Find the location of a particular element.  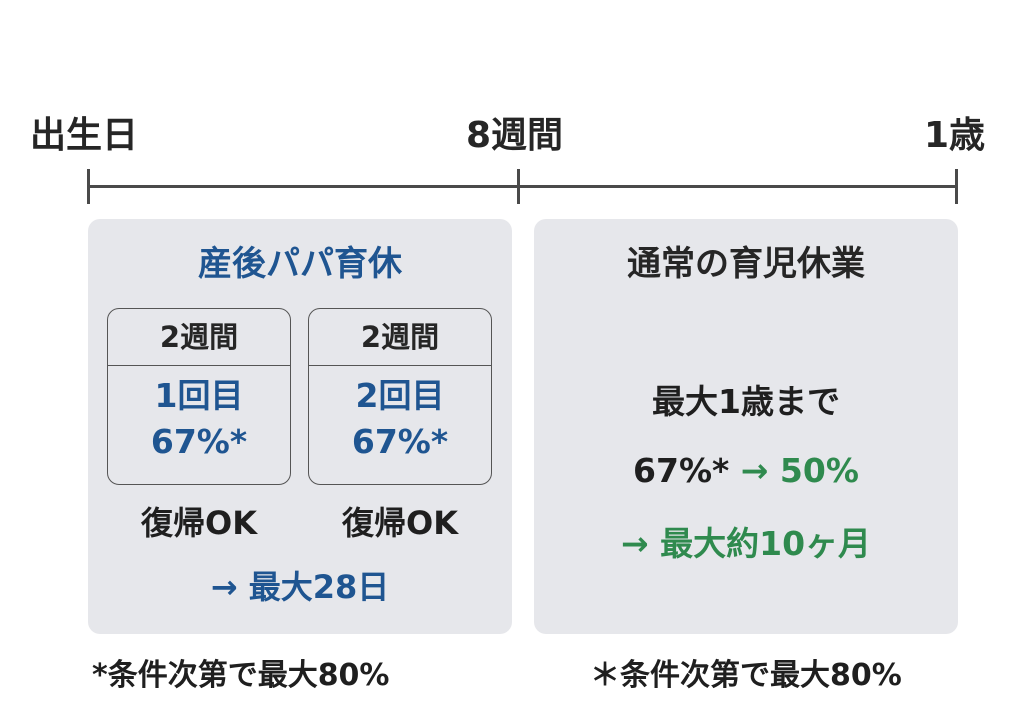

leave-period-box-1: 2週間 1回目 67%* is located at coordinates (199, 396).